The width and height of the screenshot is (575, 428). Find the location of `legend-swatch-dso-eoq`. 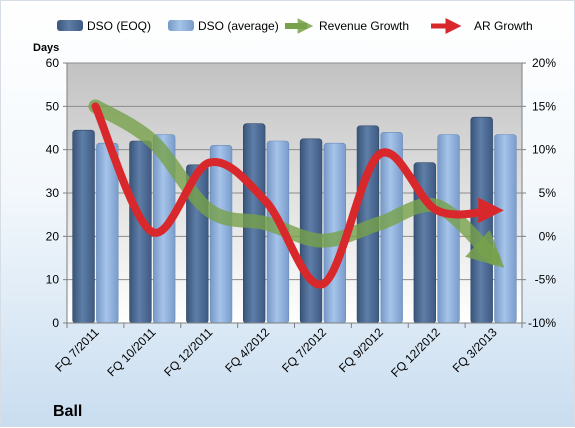

legend-swatch-dso-eoq is located at coordinates (70, 25).